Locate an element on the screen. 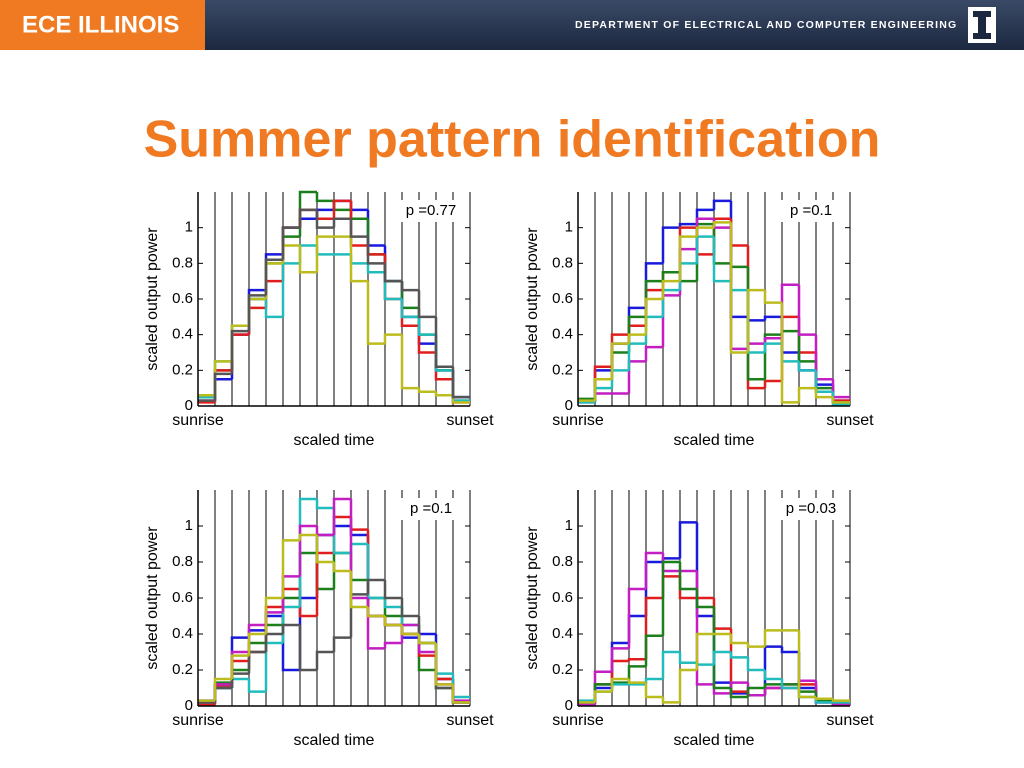  y-tick-label: 1 is located at coordinates (189, 525).